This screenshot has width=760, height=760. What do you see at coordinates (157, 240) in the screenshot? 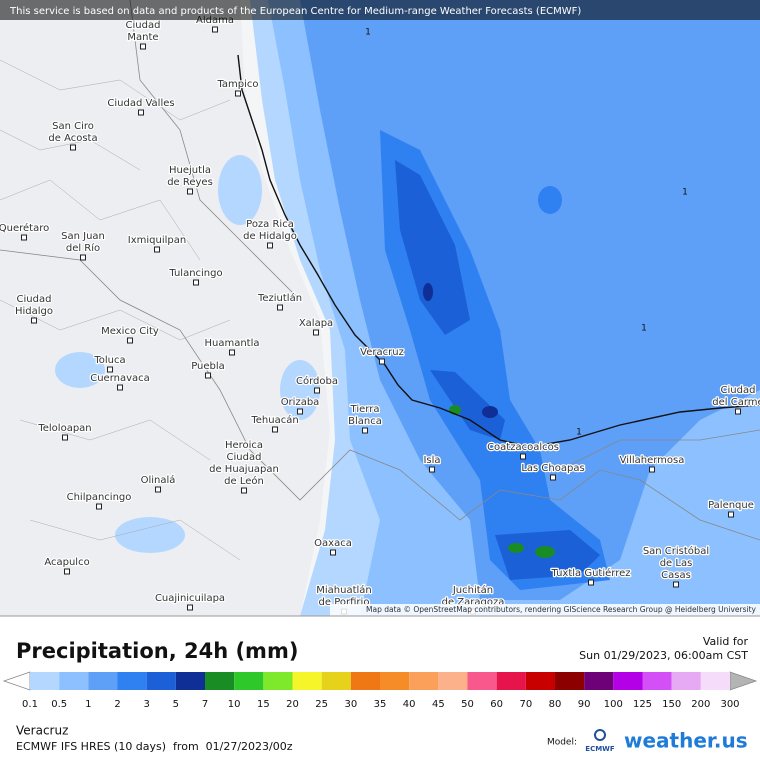
I see `city-label: Ixmiquilpan` at bounding box center [157, 240].